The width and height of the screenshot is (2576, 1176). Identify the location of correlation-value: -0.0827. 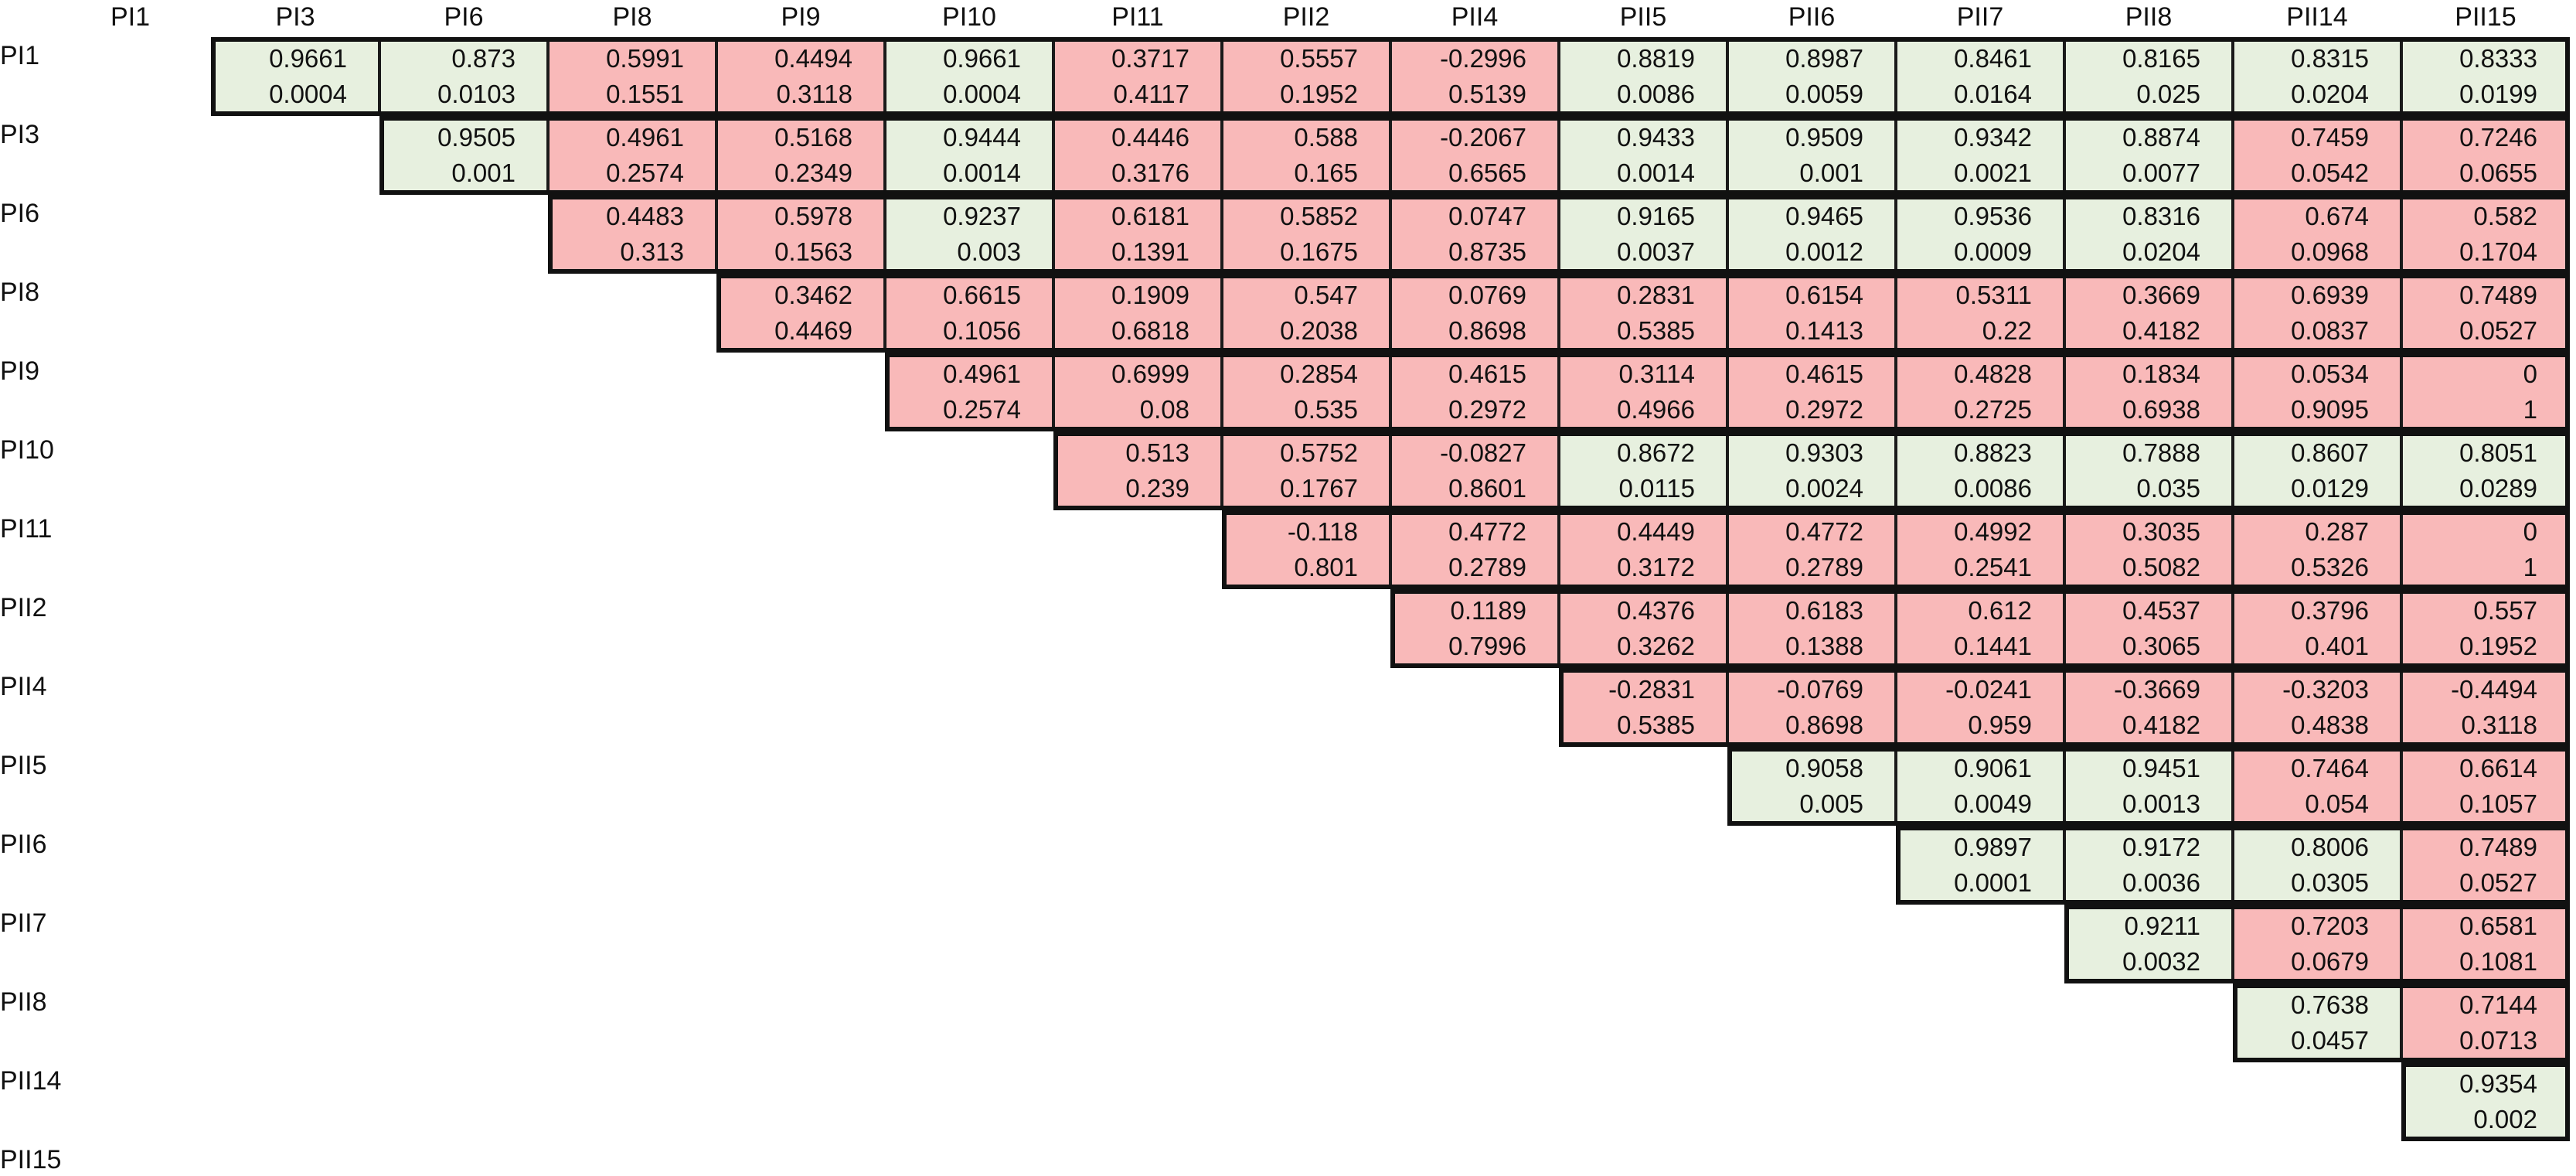
(1483, 452).